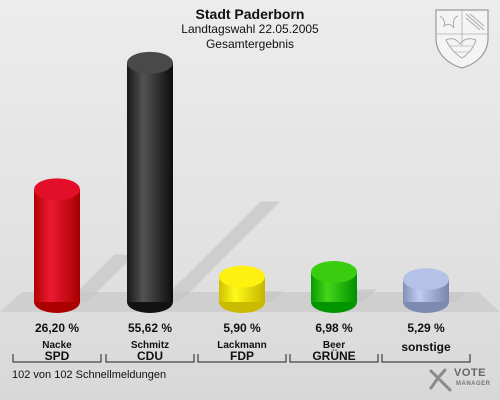 This screenshot has height=400, width=500. I want to click on vote-manager-logo-icon, so click(441, 381).